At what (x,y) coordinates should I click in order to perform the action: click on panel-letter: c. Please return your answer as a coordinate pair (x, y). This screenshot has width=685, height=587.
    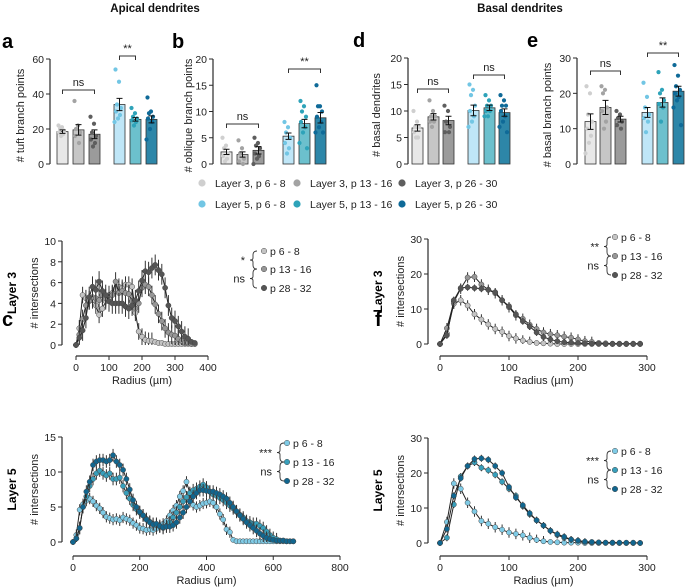
    Looking at the image, I should click on (7, 320).